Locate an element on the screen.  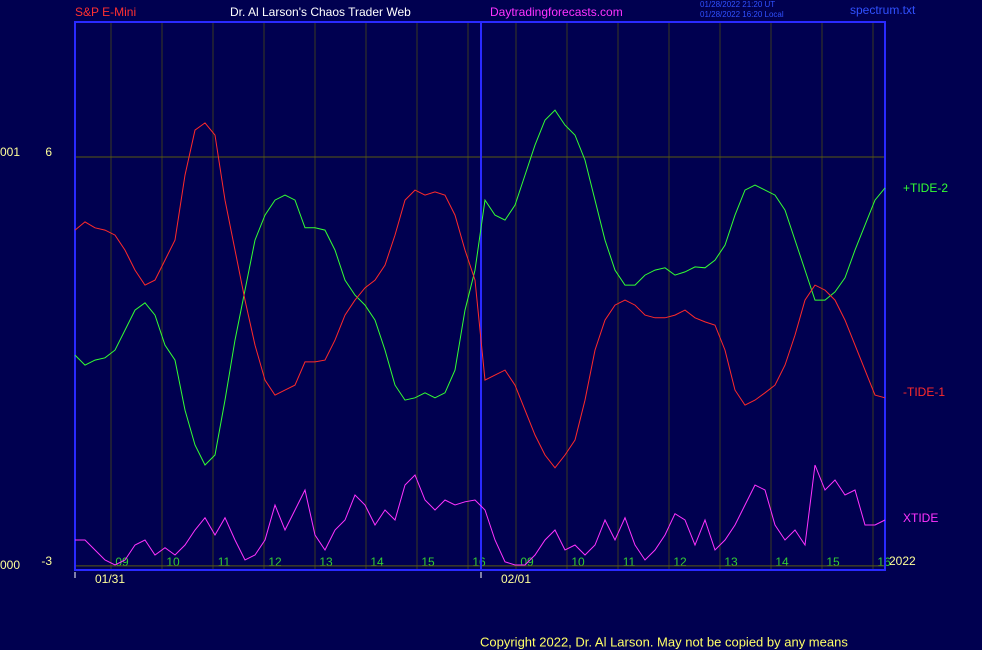
legend-label: -TIDE-1 is located at coordinates (924, 392).